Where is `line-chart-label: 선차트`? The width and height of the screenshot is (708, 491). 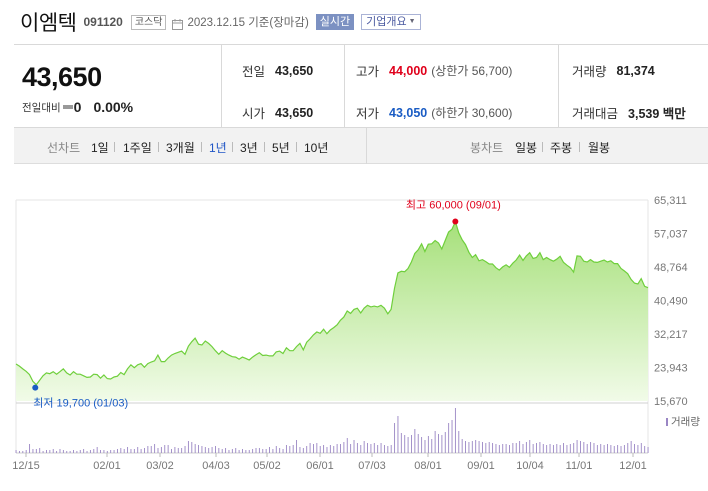
line-chart-label: 선차트 is located at coordinates (64, 148).